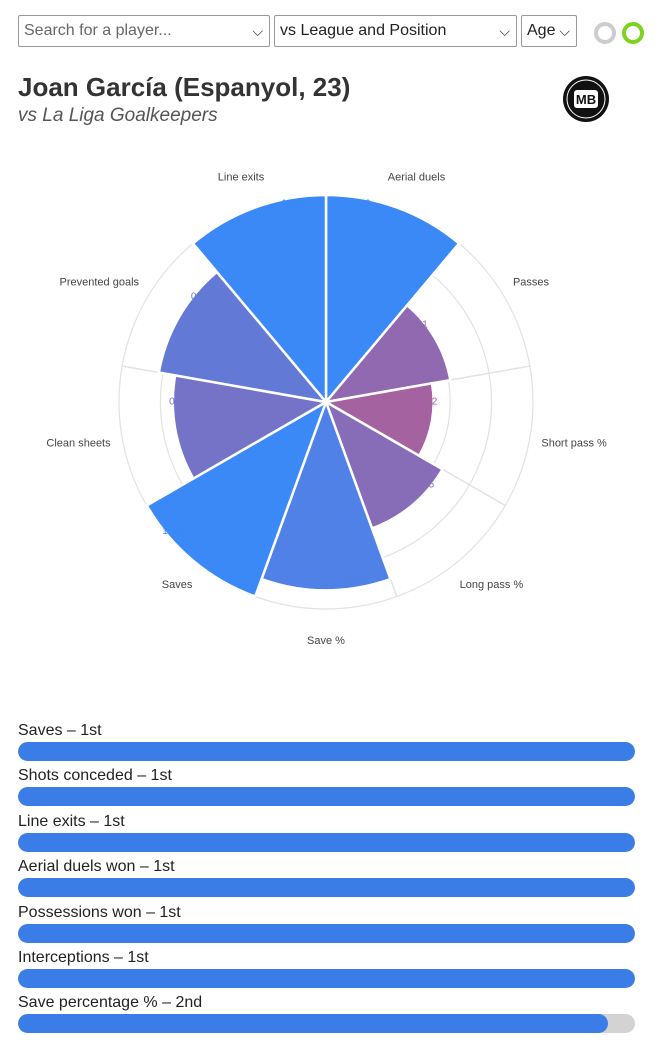  I want to click on comparison-subtitle: vs La Liga Goalkeepers, so click(118, 115).